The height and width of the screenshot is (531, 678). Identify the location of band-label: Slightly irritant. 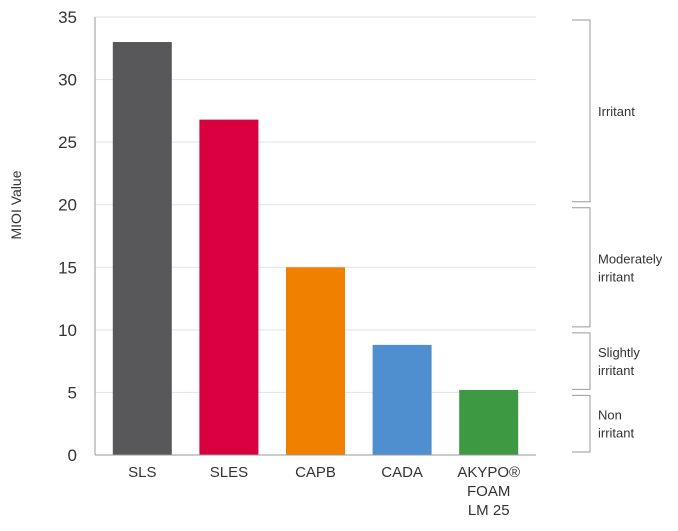
(619, 361).